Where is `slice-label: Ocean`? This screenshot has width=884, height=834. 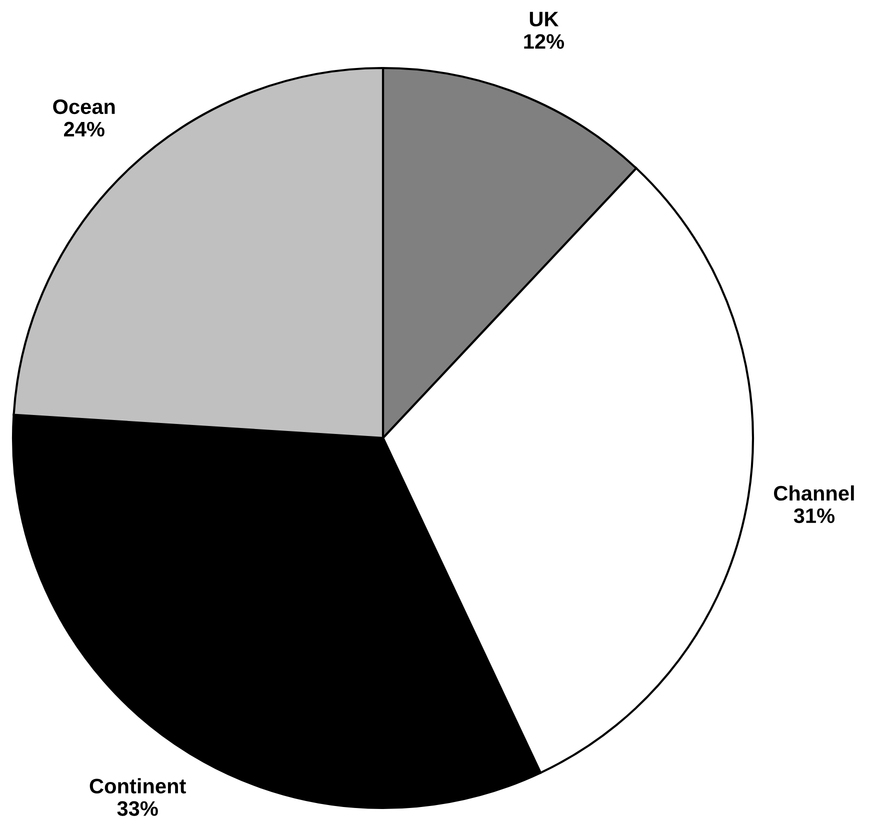 slice-label: Ocean is located at coordinates (84, 106).